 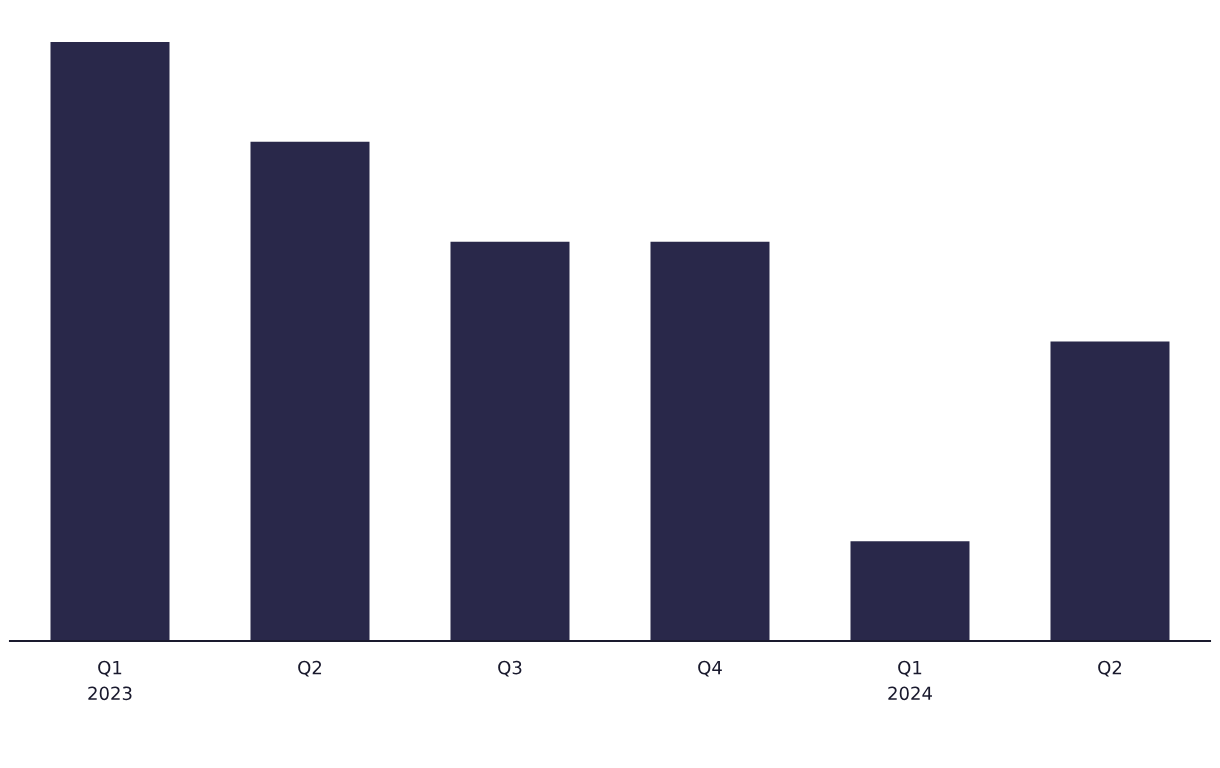 I want to click on x-tick-label: Q1 2023, so click(x=110, y=680).